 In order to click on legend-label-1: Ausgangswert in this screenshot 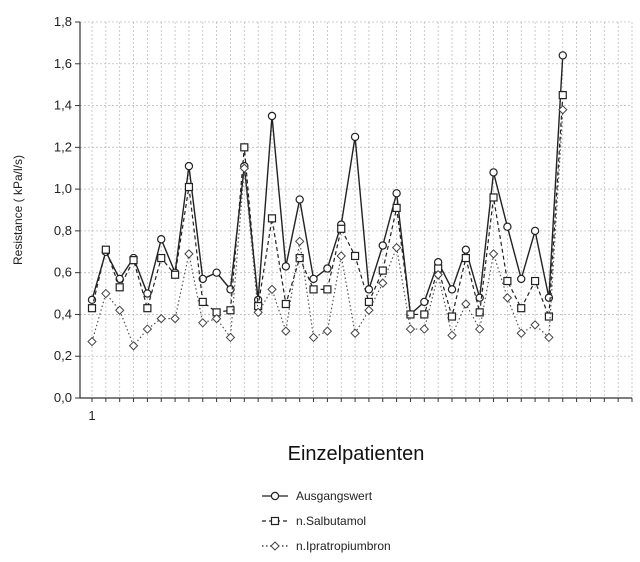, I will do `click(334, 496)`.